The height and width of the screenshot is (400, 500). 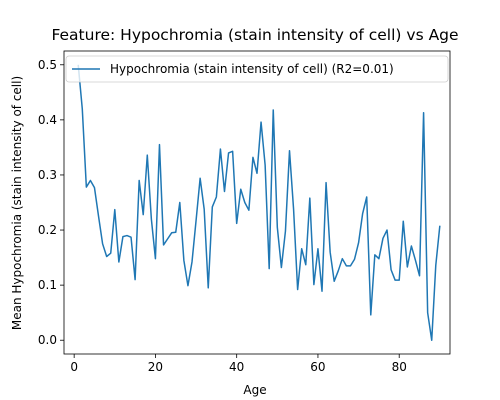 I want to click on y-tick-label: 0.0, so click(x=47, y=340).